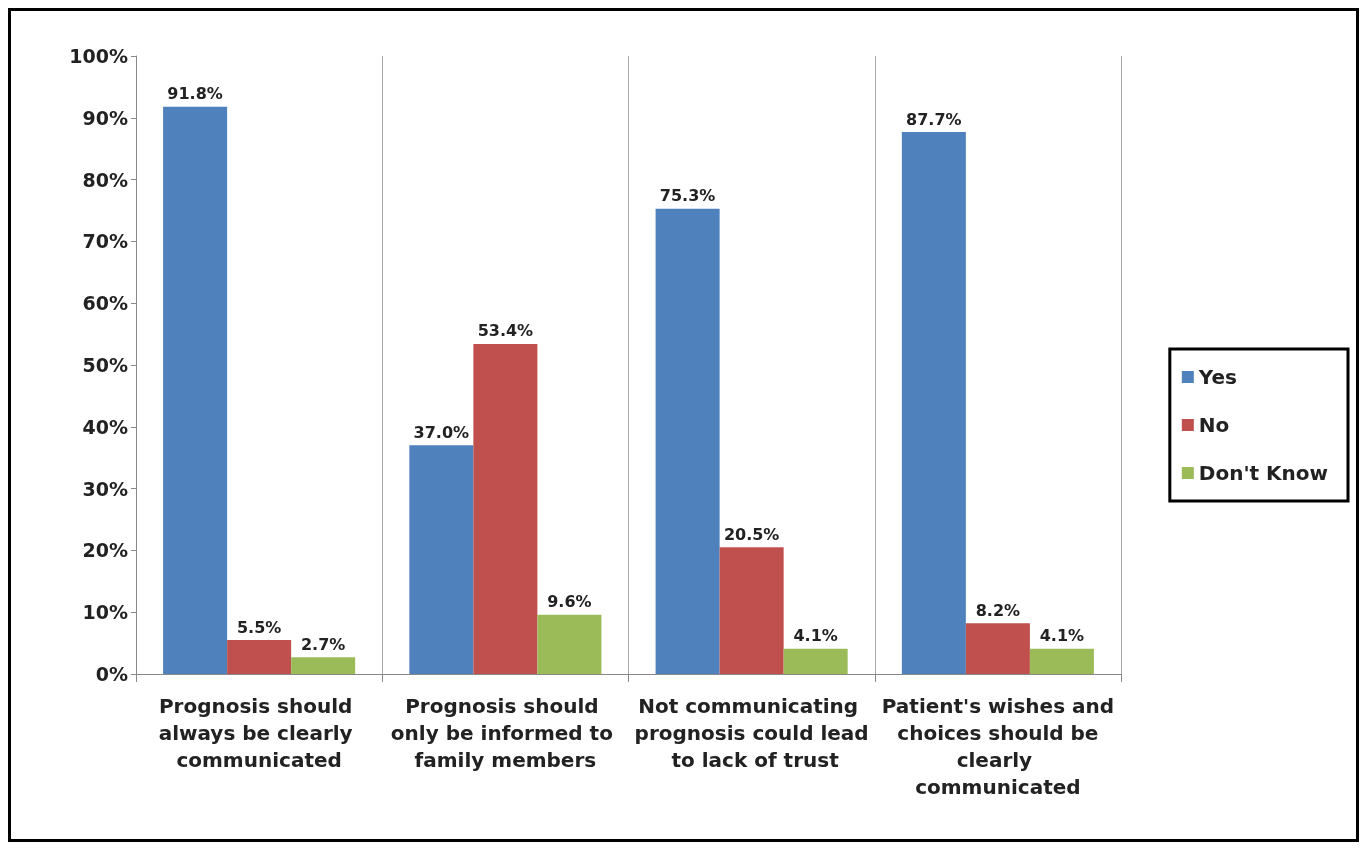  I want to click on data-label: 9.6%, so click(569, 602).